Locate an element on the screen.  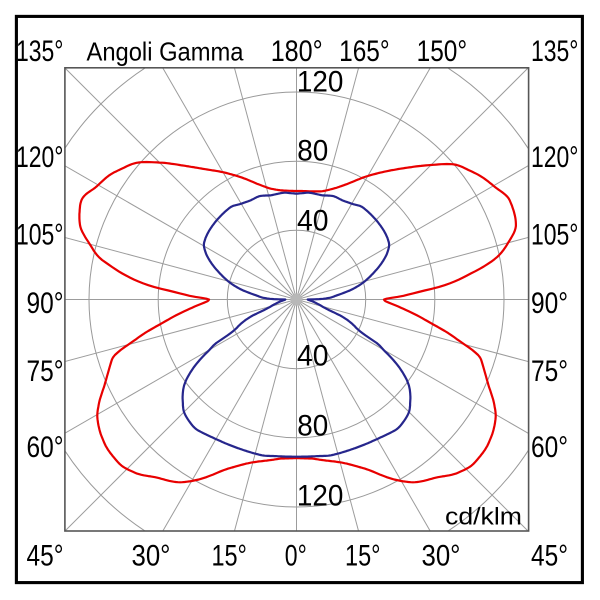
svg-text: 165° is located at coordinates (364, 51).